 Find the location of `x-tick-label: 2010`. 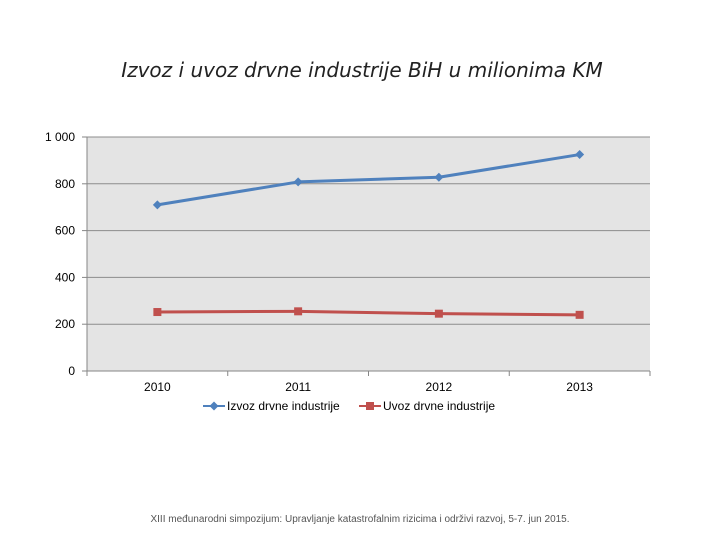

x-tick-label: 2010 is located at coordinates (157, 387).